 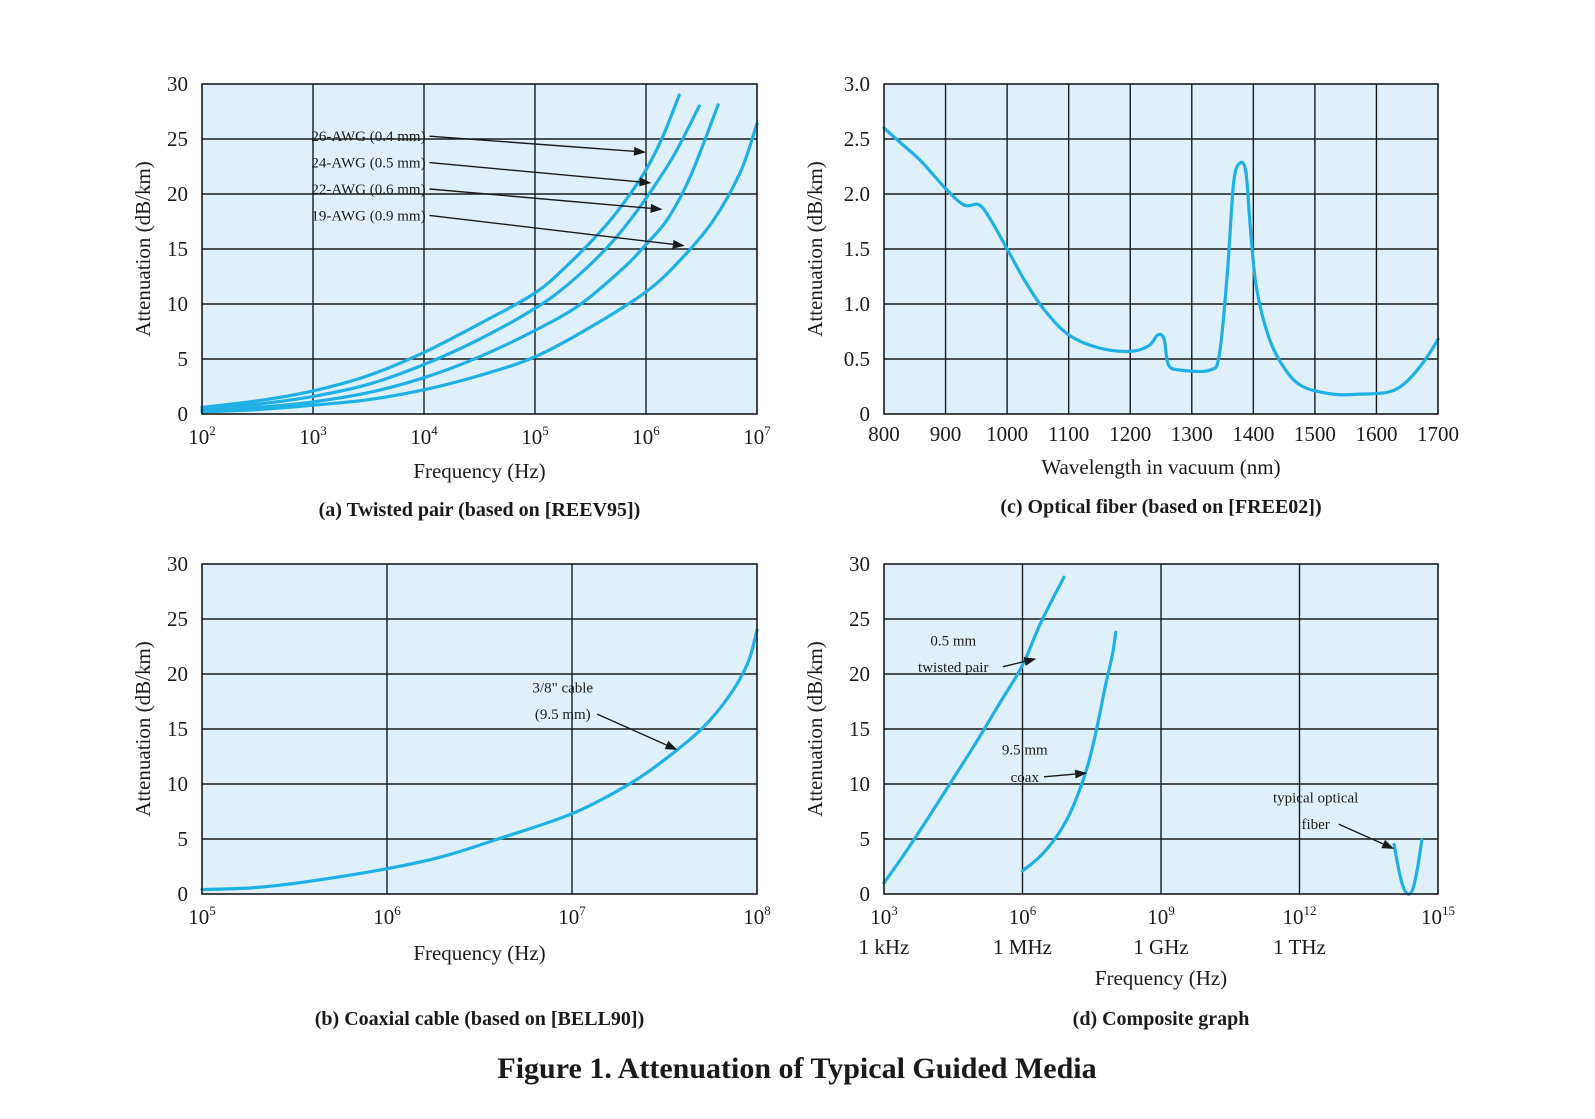 I want to click on x-tick-label: 10³, so click(x=884, y=916).